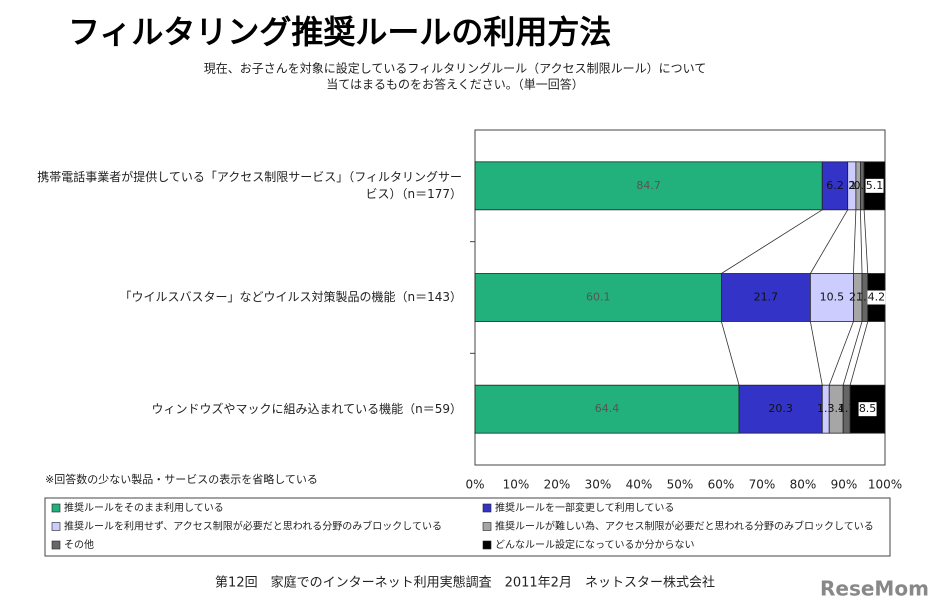  I want to click on legend-label: どんなルール設定になっているか分からない, so click(595, 544).